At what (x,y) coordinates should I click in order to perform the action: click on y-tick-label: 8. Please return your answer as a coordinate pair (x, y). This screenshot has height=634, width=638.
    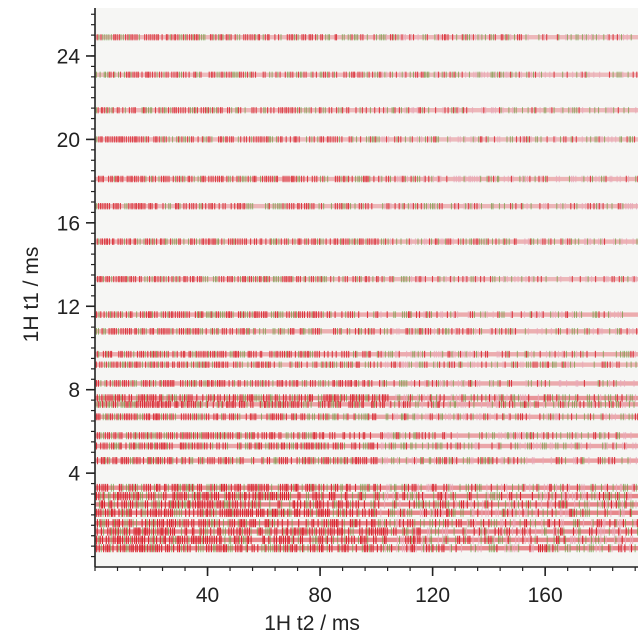
    Looking at the image, I should click on (74, 390).